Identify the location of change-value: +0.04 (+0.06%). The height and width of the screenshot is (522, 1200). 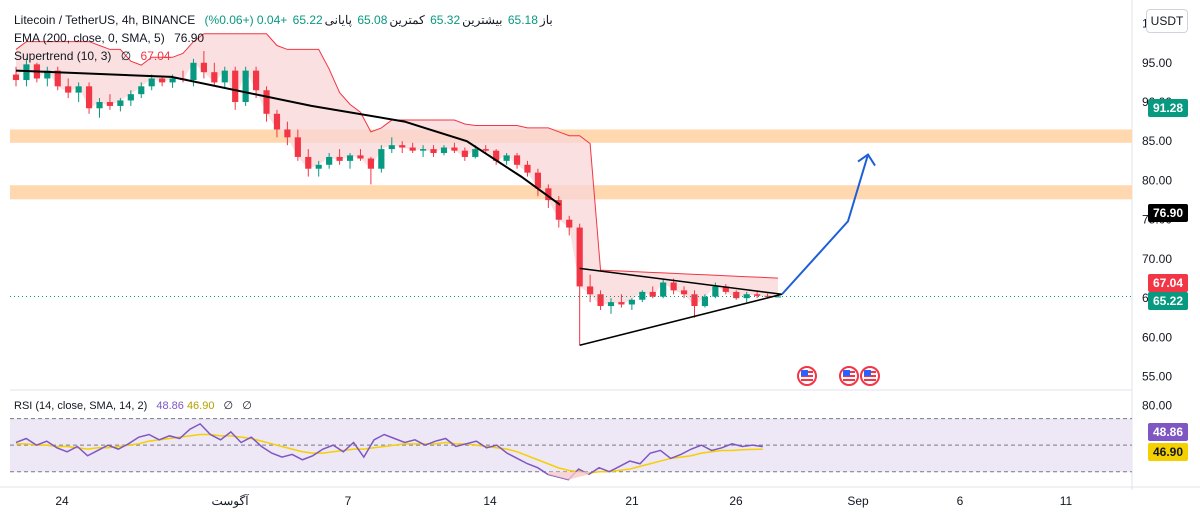
(246, 20).